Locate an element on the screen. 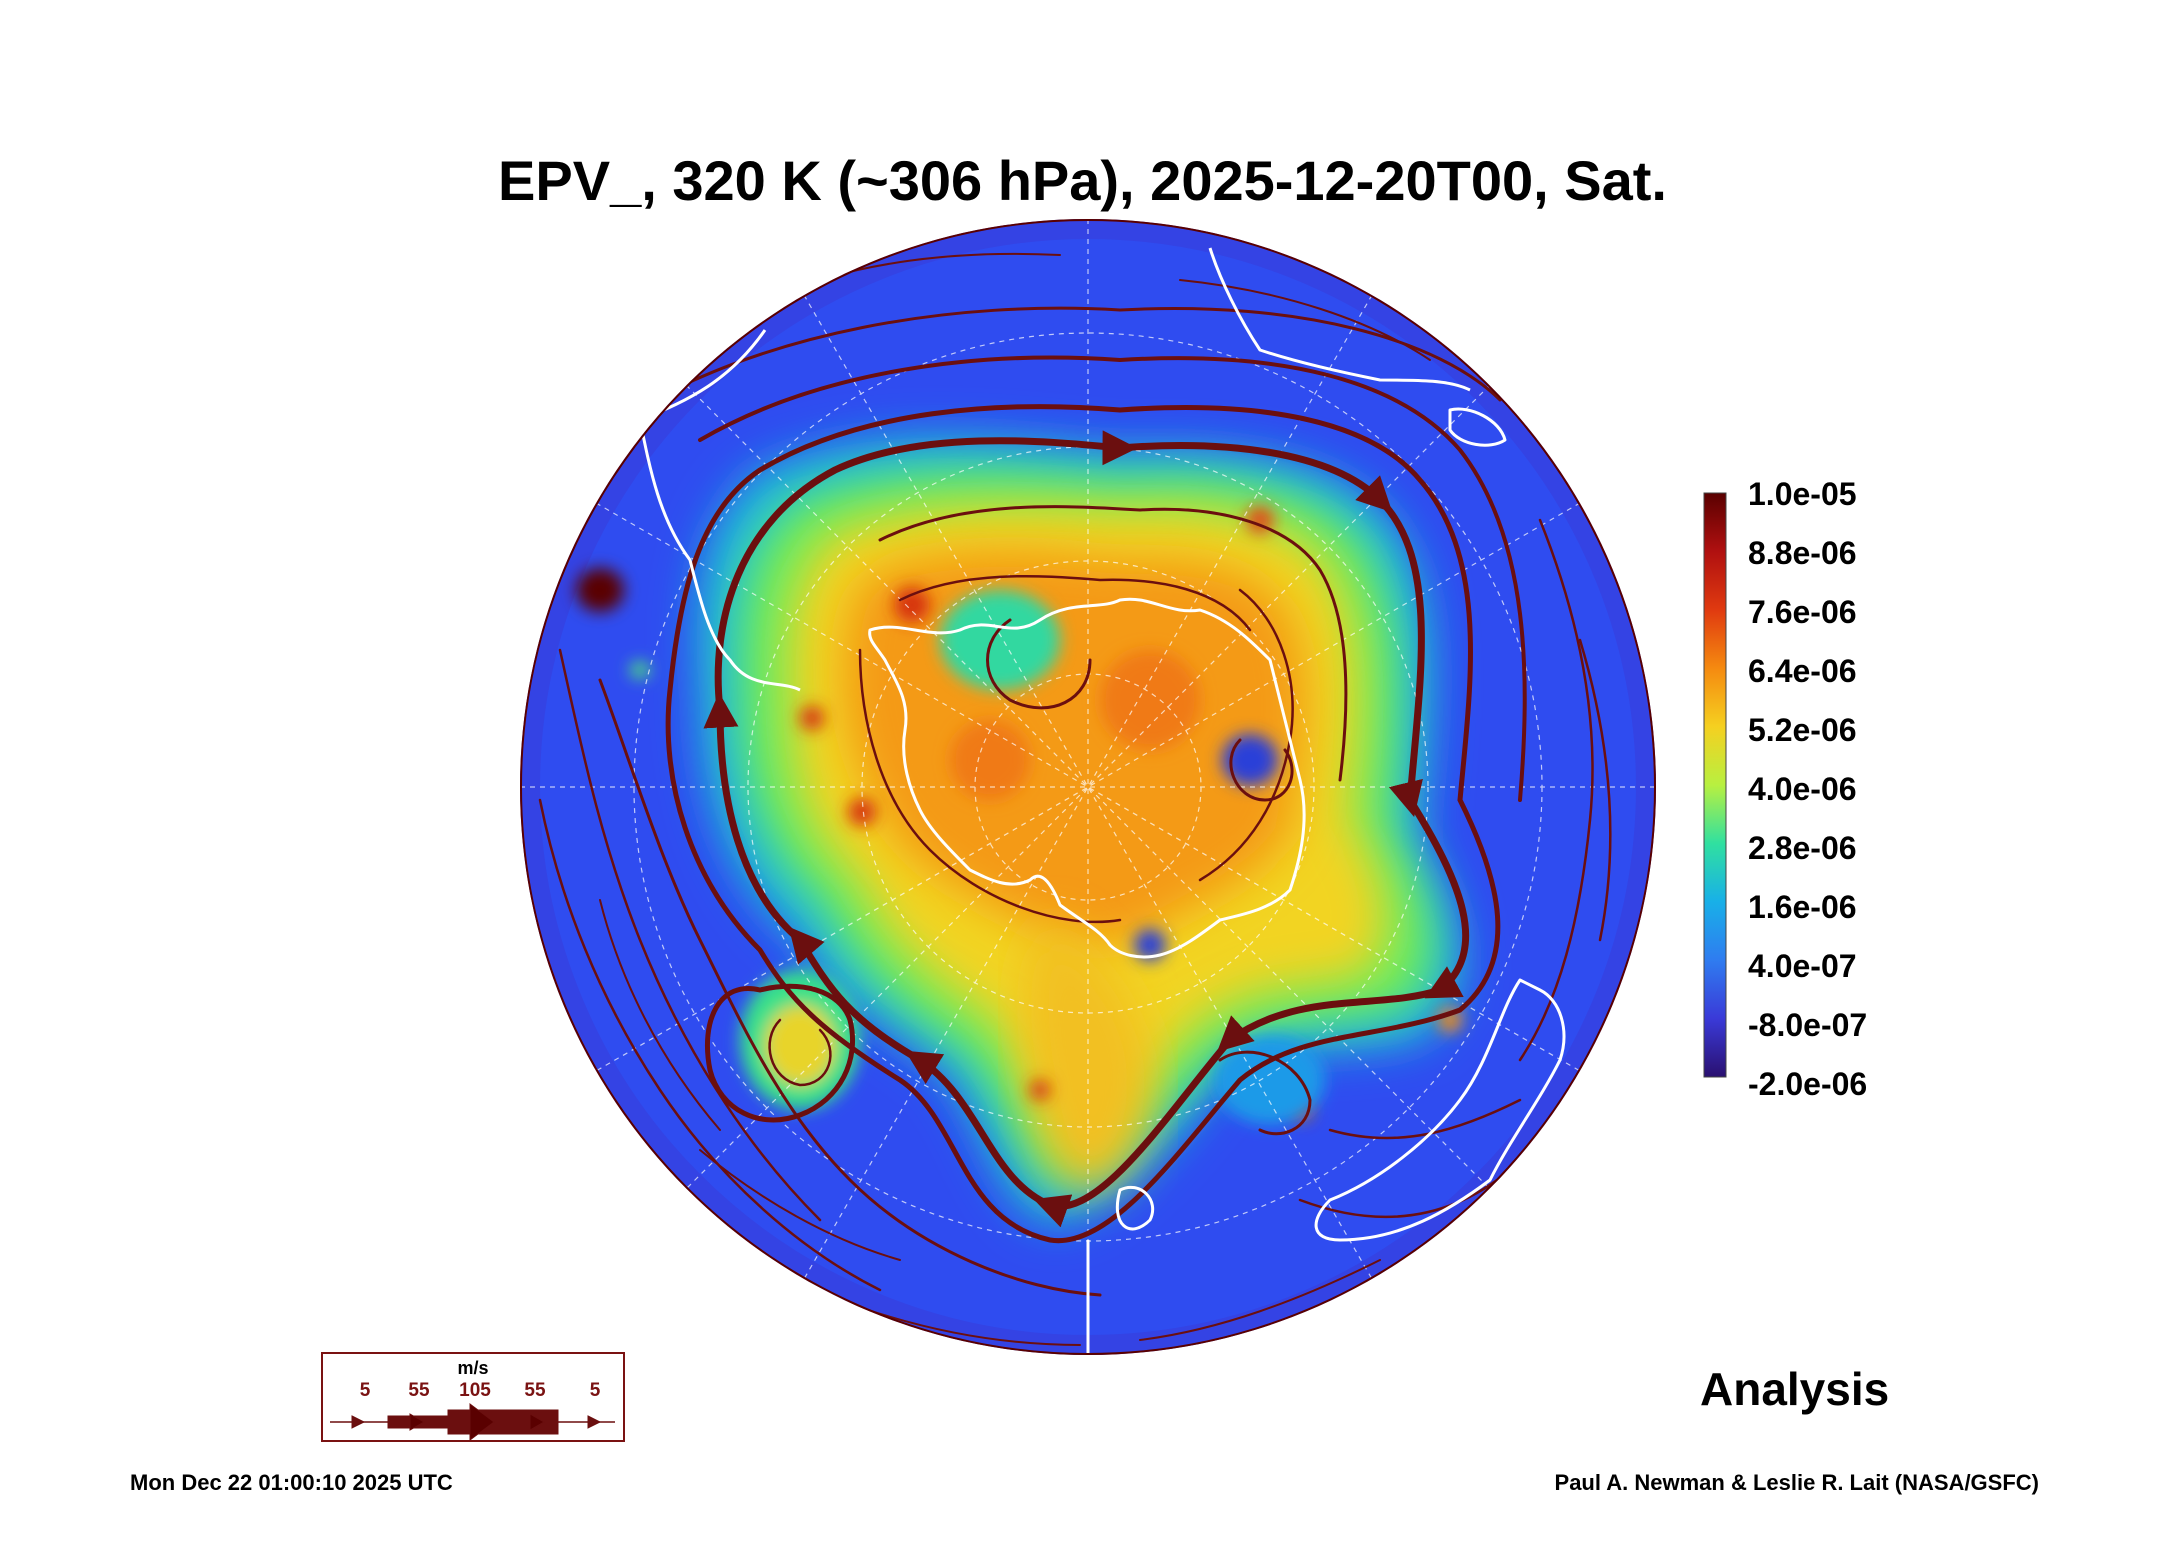 The image size is (2165, 1561). wind-legend: m/s 5 55 105 55 5 is located at coordinates (473, 1397).